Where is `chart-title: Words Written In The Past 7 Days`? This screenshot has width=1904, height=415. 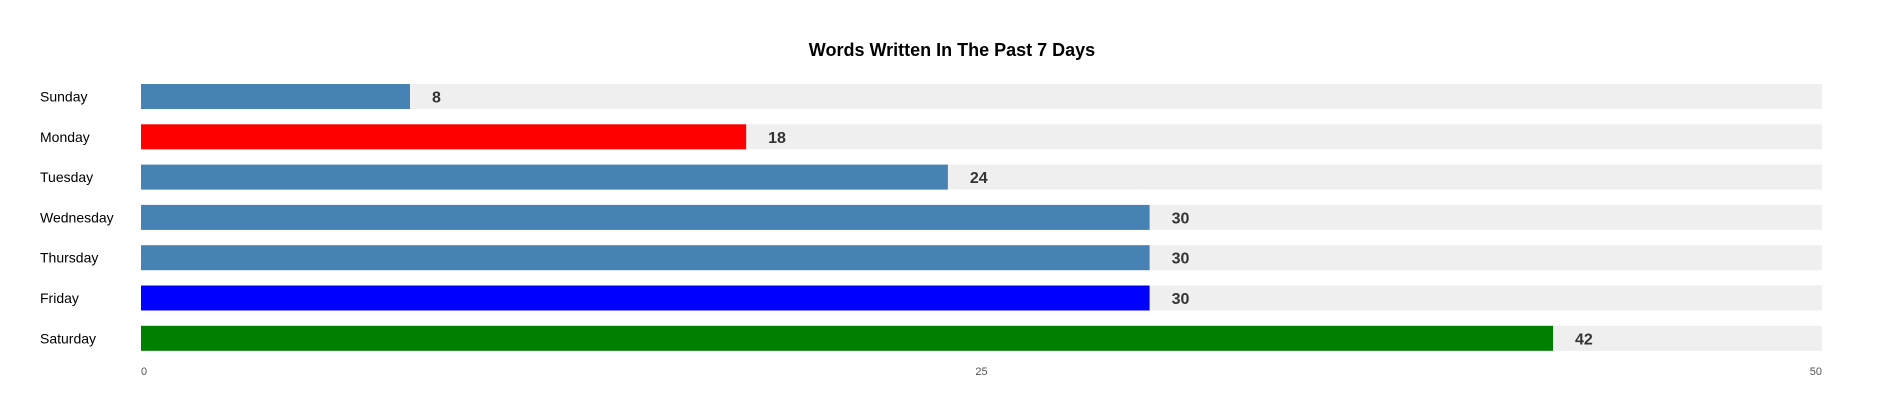
chart-title: Words Written In The Past 7 Days is located at coordinates (952, 50).